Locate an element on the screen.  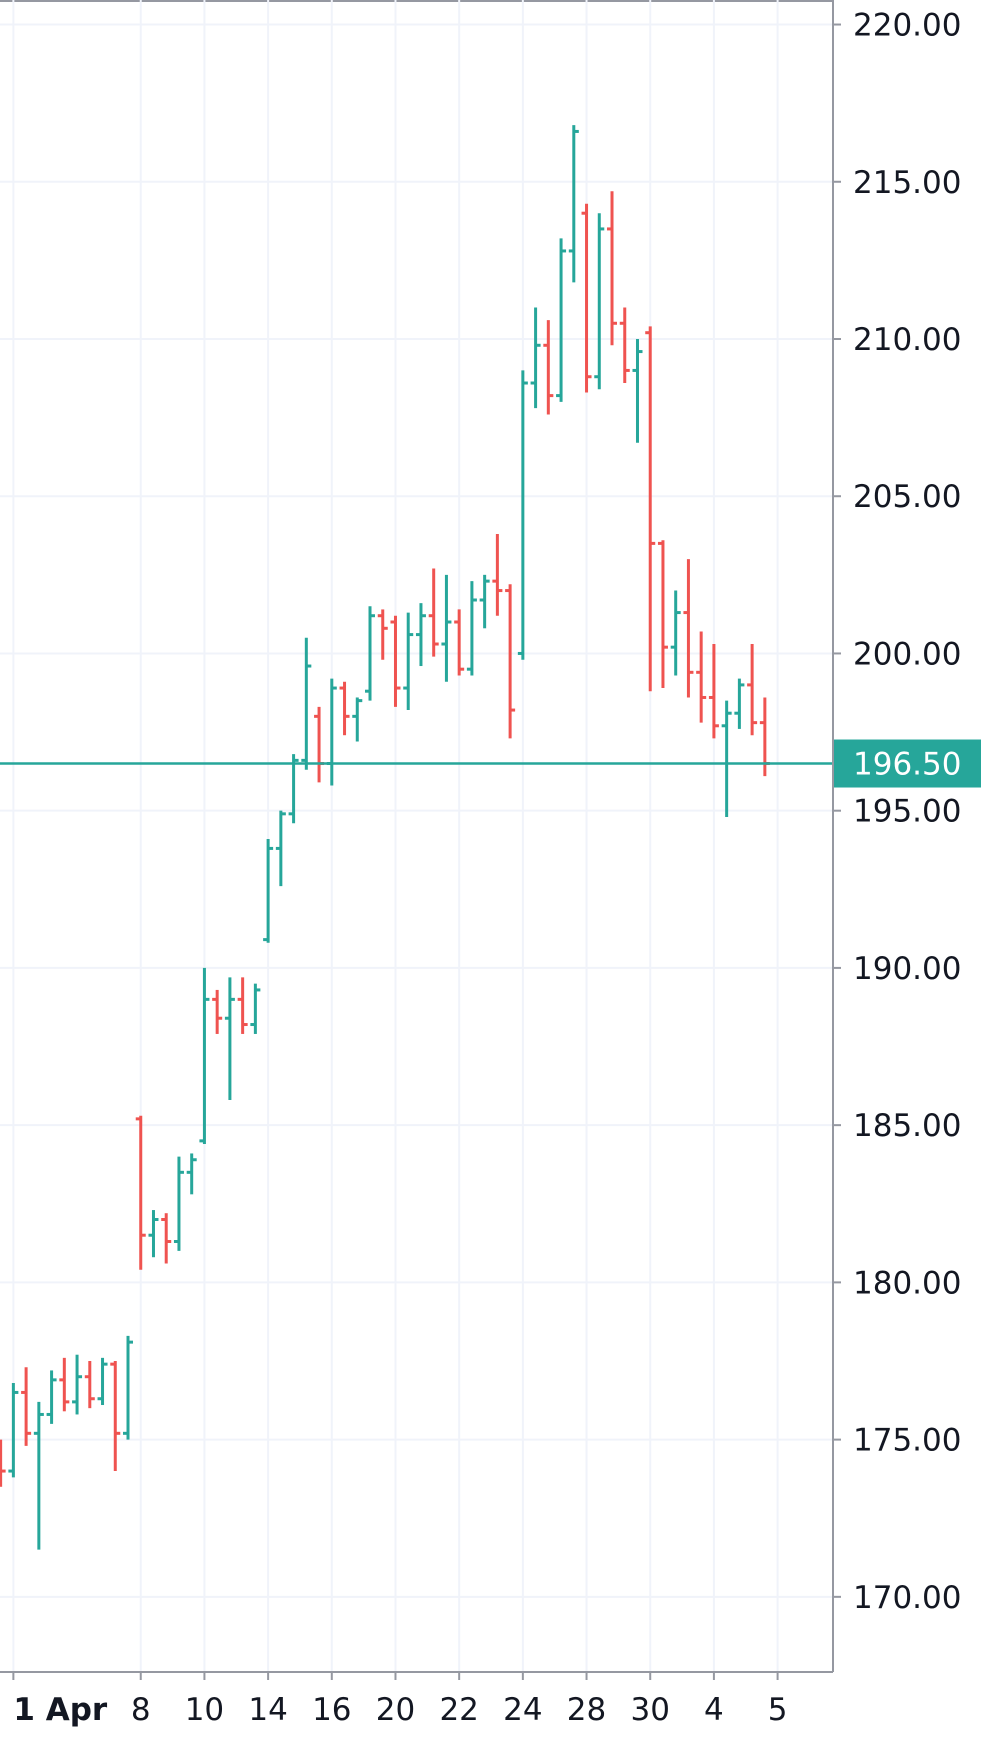
x-tick-label: 24 is located at coordinates (522, 1710).